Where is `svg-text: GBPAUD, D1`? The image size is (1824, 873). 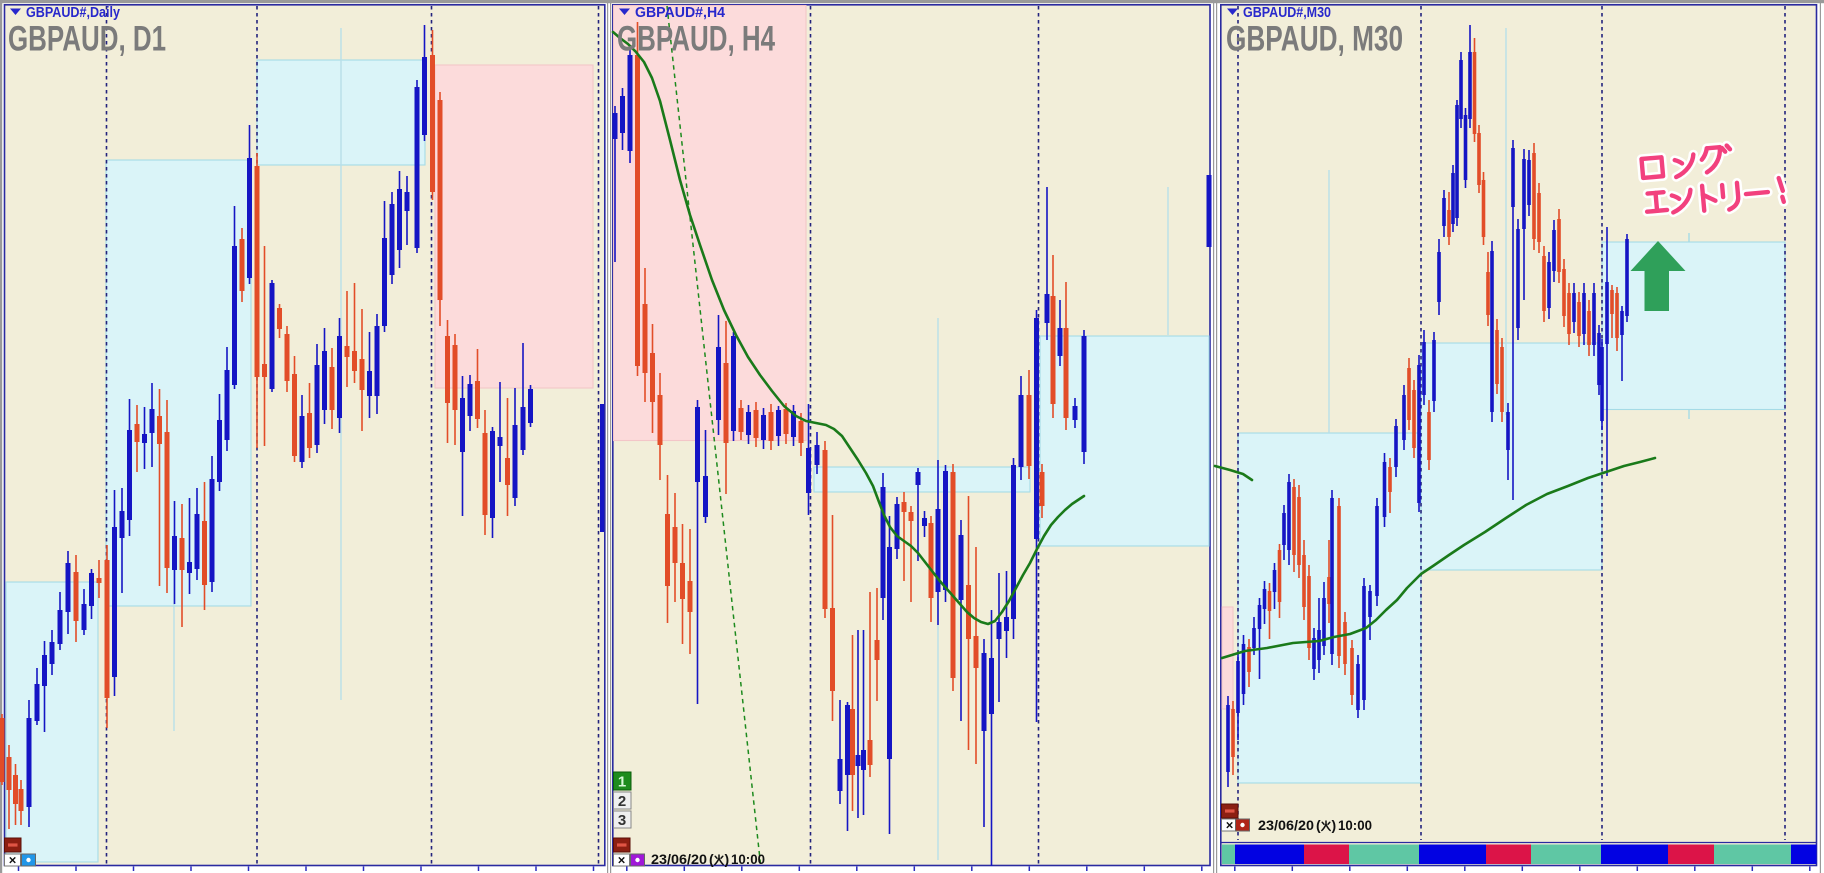 svg-text: GBPAUD, D1 is located at coordinates (87, 39).